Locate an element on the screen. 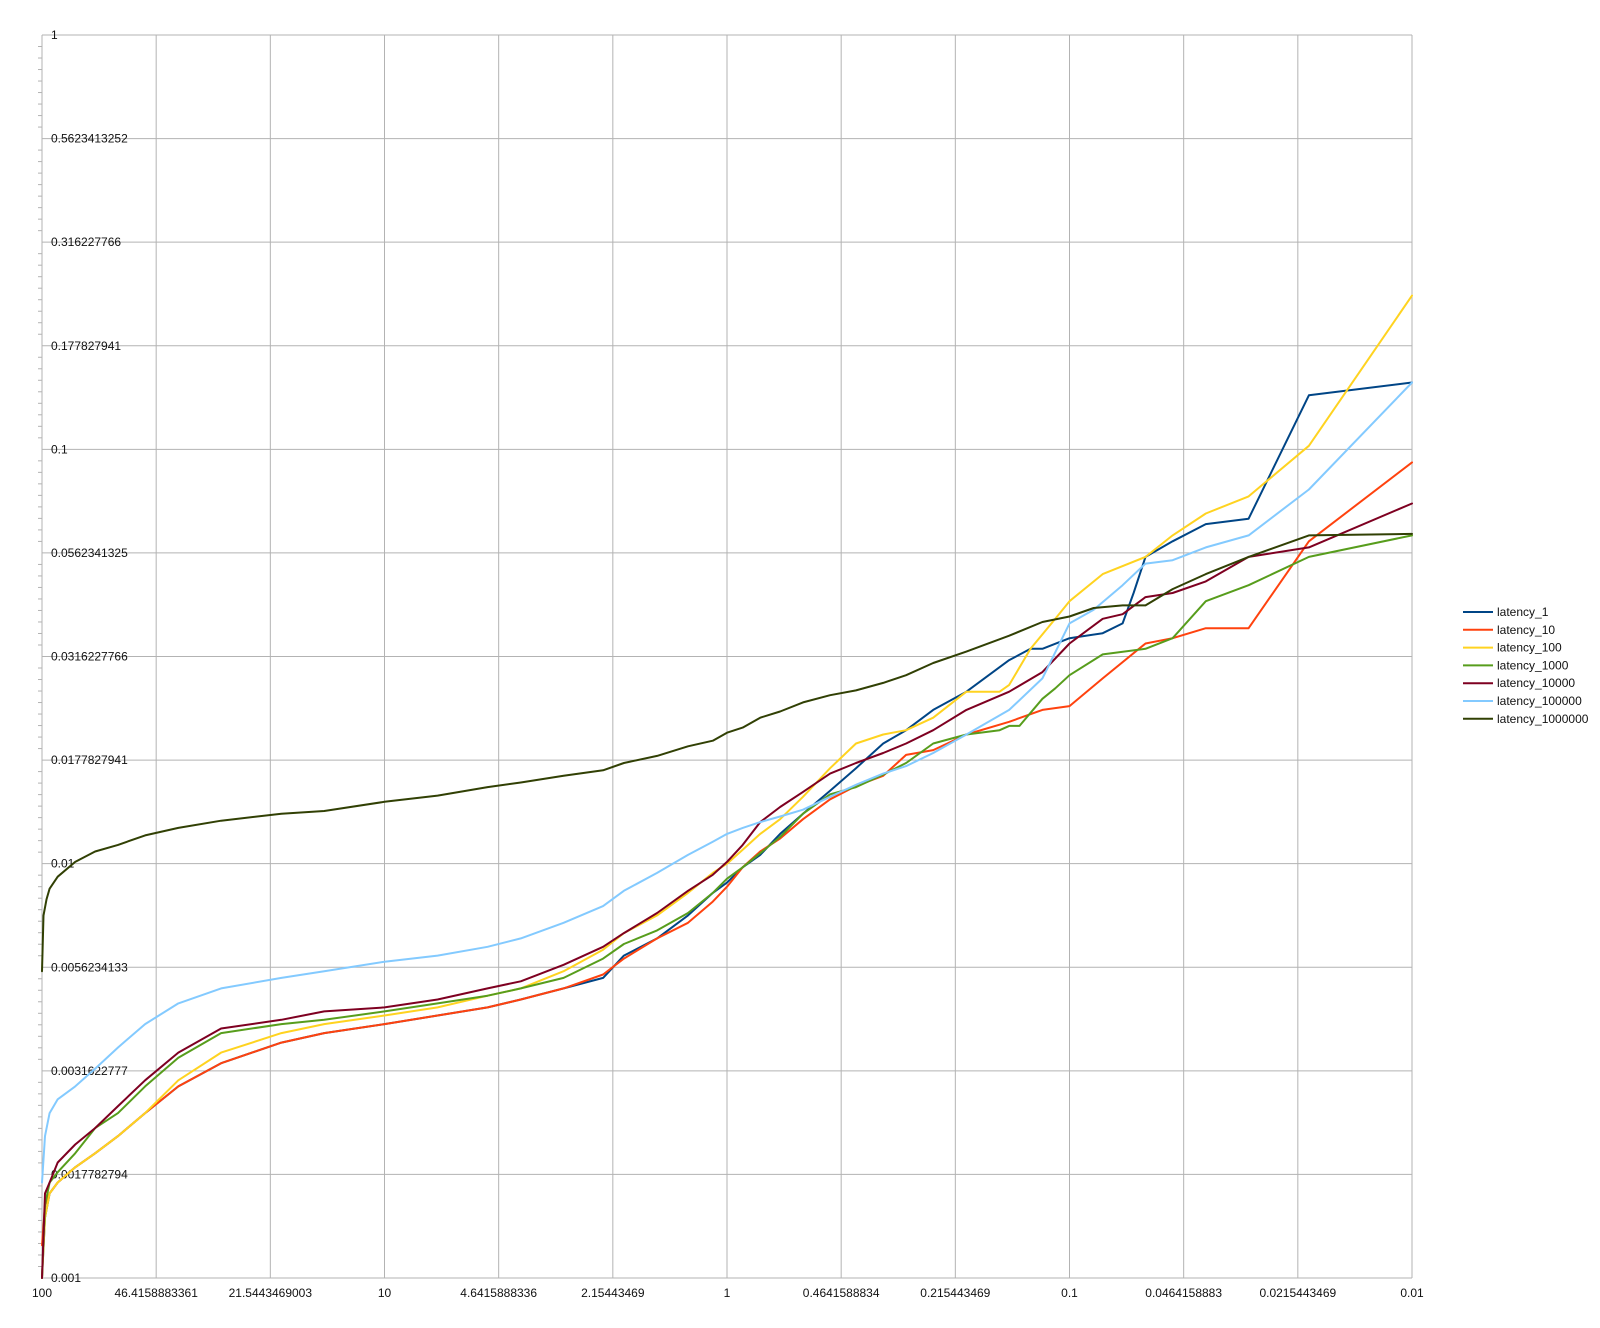 The image size is (1600, 1328). legend-label: latency_100 is located at coordinates (1529, 648).